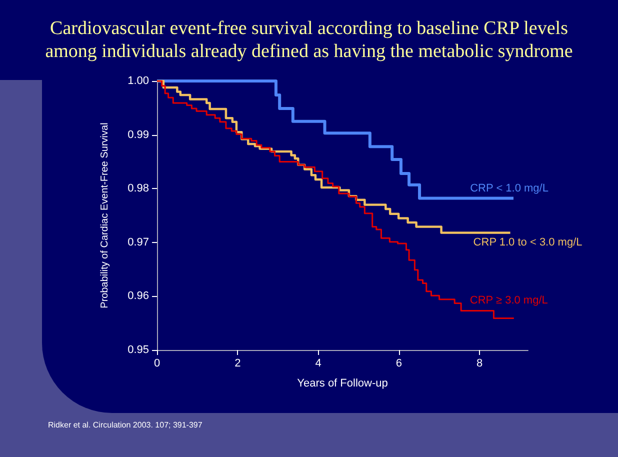 The image size is (618, 457). Describe the element at coordinates (138, 296) in the screenshot. I see `y-tick-label: 0.96` at that location.